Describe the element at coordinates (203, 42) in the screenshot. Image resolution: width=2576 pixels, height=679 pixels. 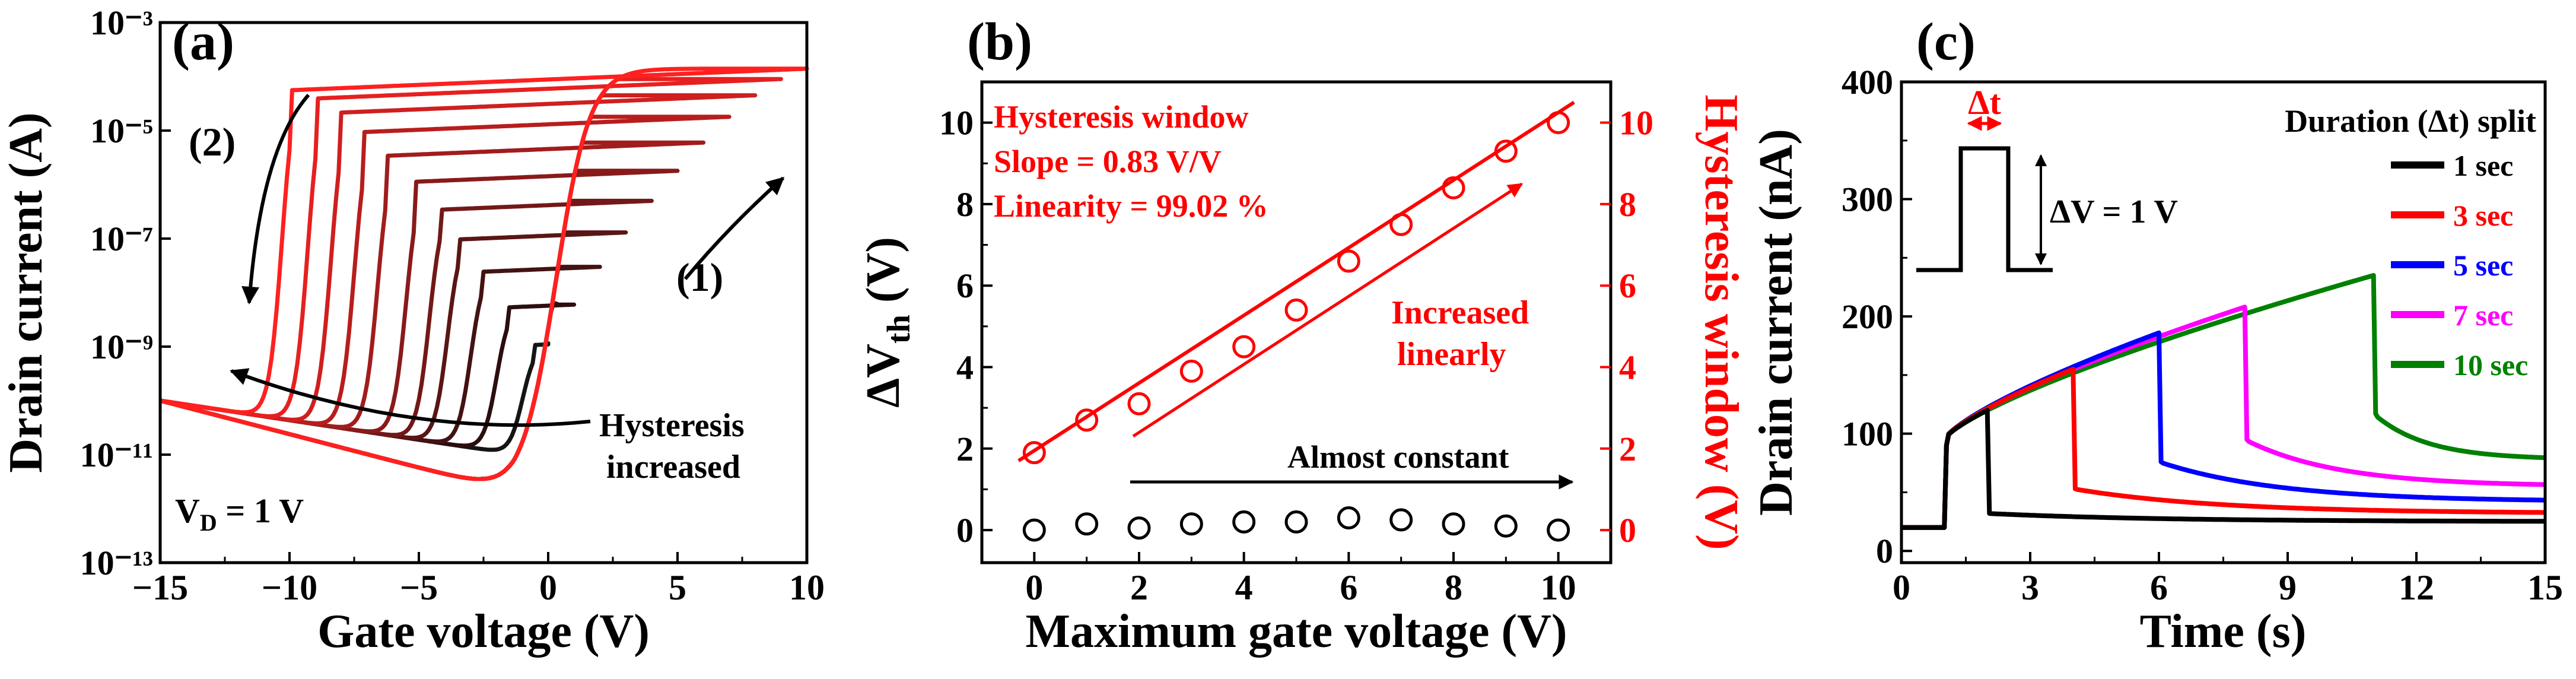
I see `panel-a-label: (a)` at that location.